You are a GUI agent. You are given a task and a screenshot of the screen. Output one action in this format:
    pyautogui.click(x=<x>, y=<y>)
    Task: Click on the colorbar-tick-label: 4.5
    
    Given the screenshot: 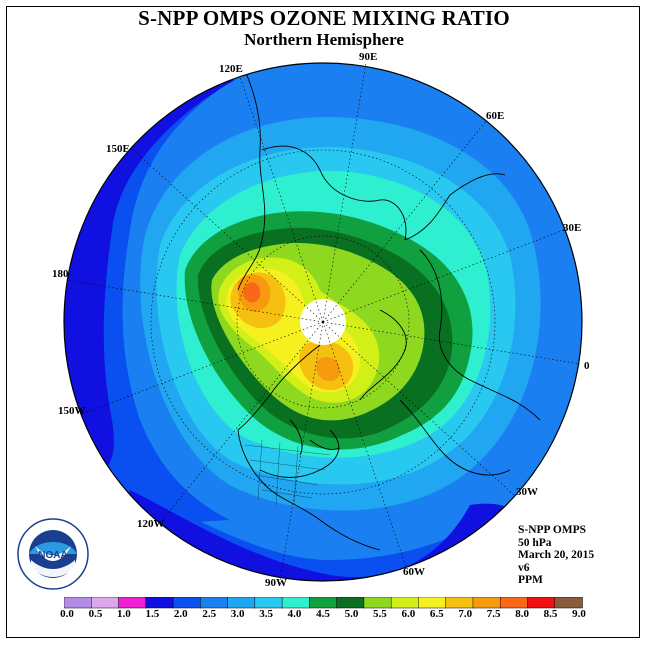 What is the action you would take?
    pyautogui.click(x=323, y=614)
    